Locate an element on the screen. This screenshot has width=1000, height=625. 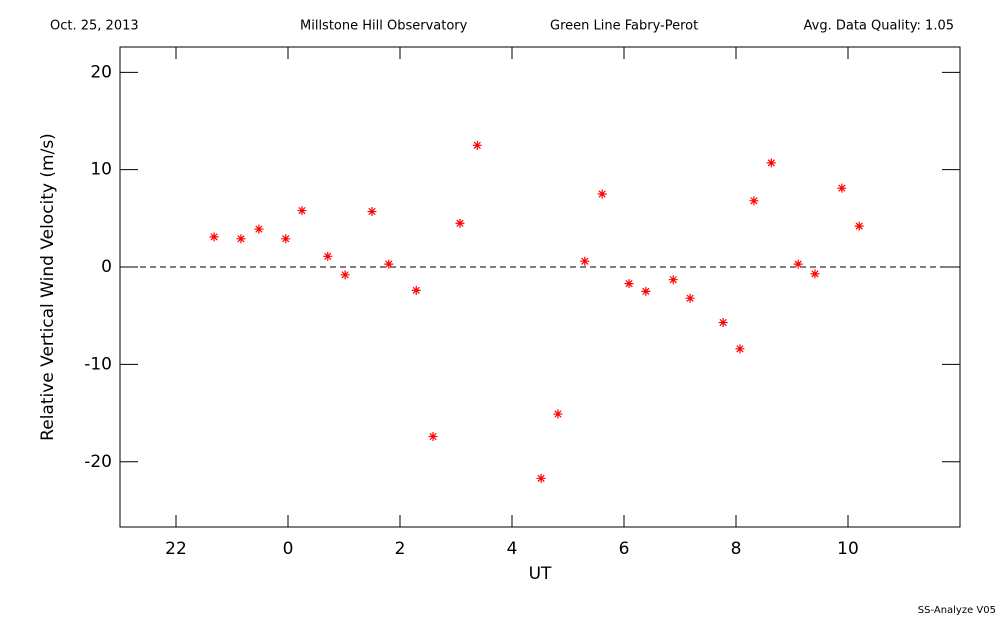
footer: SS-Analyze V05 is located at coordinates (957, 610).